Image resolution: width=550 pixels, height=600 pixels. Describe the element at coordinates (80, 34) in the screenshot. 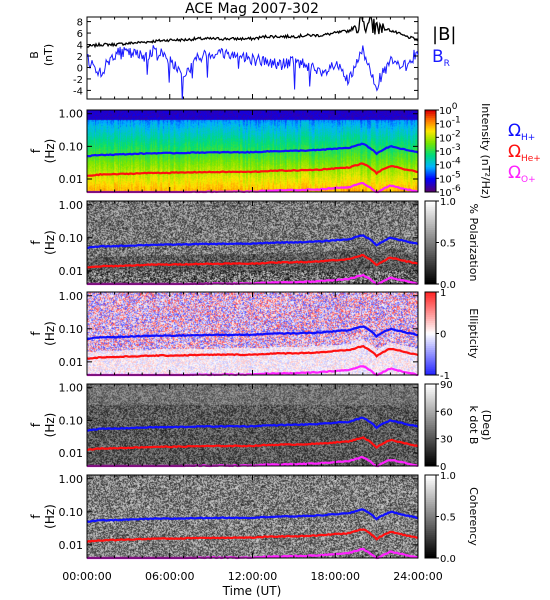

I see `b-ytick-label: 6` at that location.